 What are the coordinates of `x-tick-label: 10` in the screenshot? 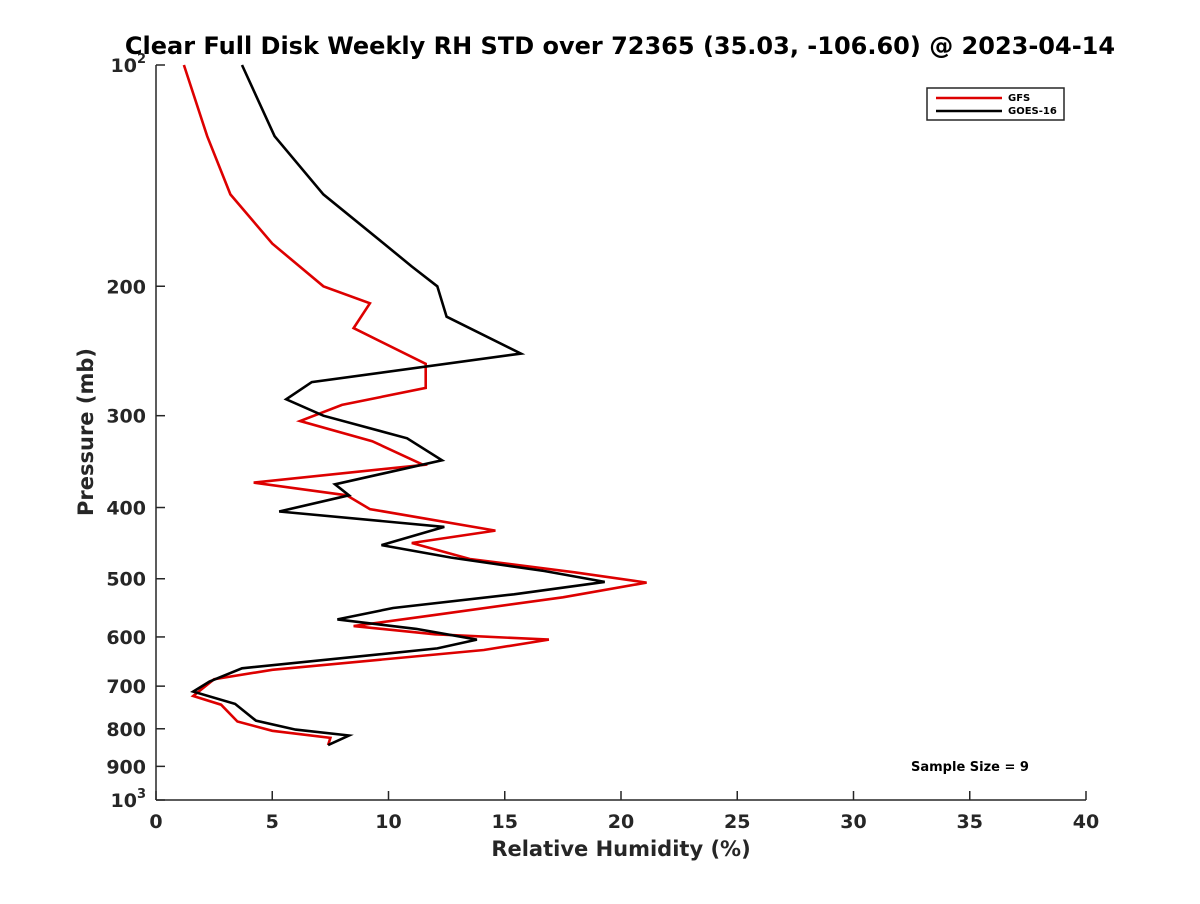 It's located at (388, 822).